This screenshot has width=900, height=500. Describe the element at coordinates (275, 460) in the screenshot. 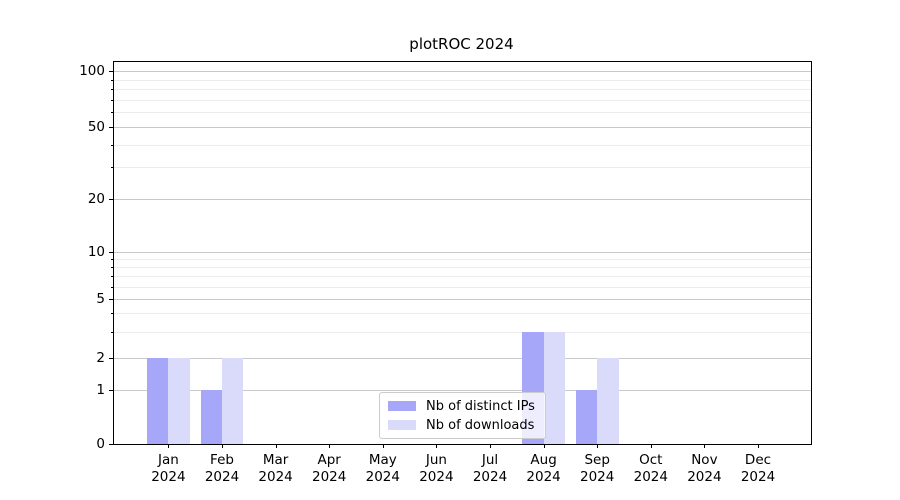

I see `x-label-month: Mar` at that location.